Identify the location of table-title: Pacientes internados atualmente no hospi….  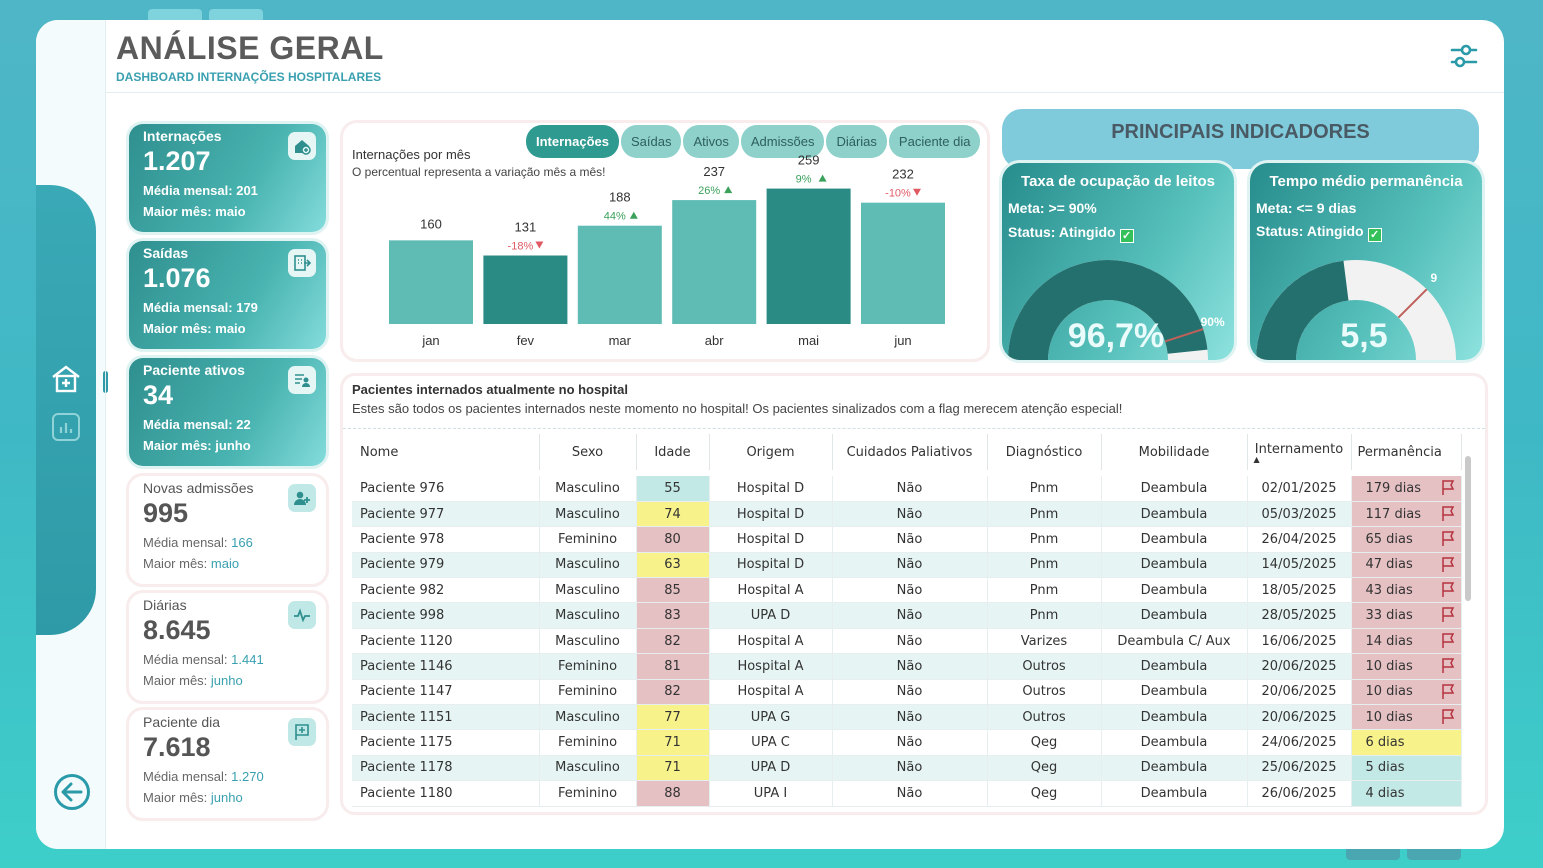
(490, 389).